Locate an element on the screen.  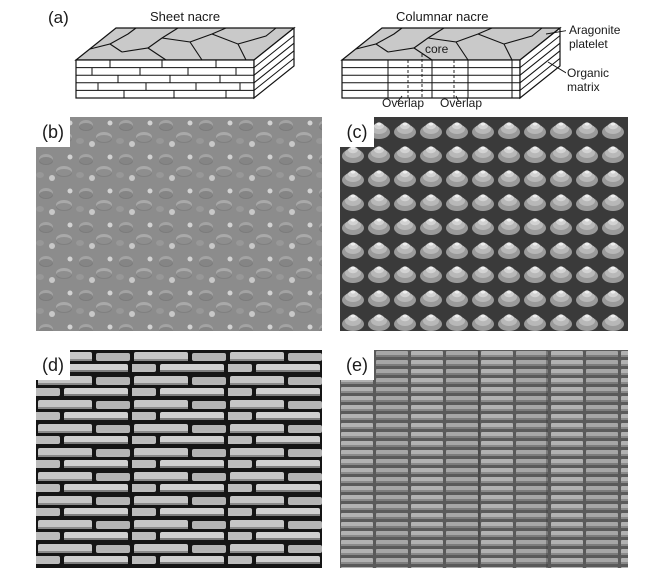
aragonite-label-line2: platelet is located at coordinates (588, 44).